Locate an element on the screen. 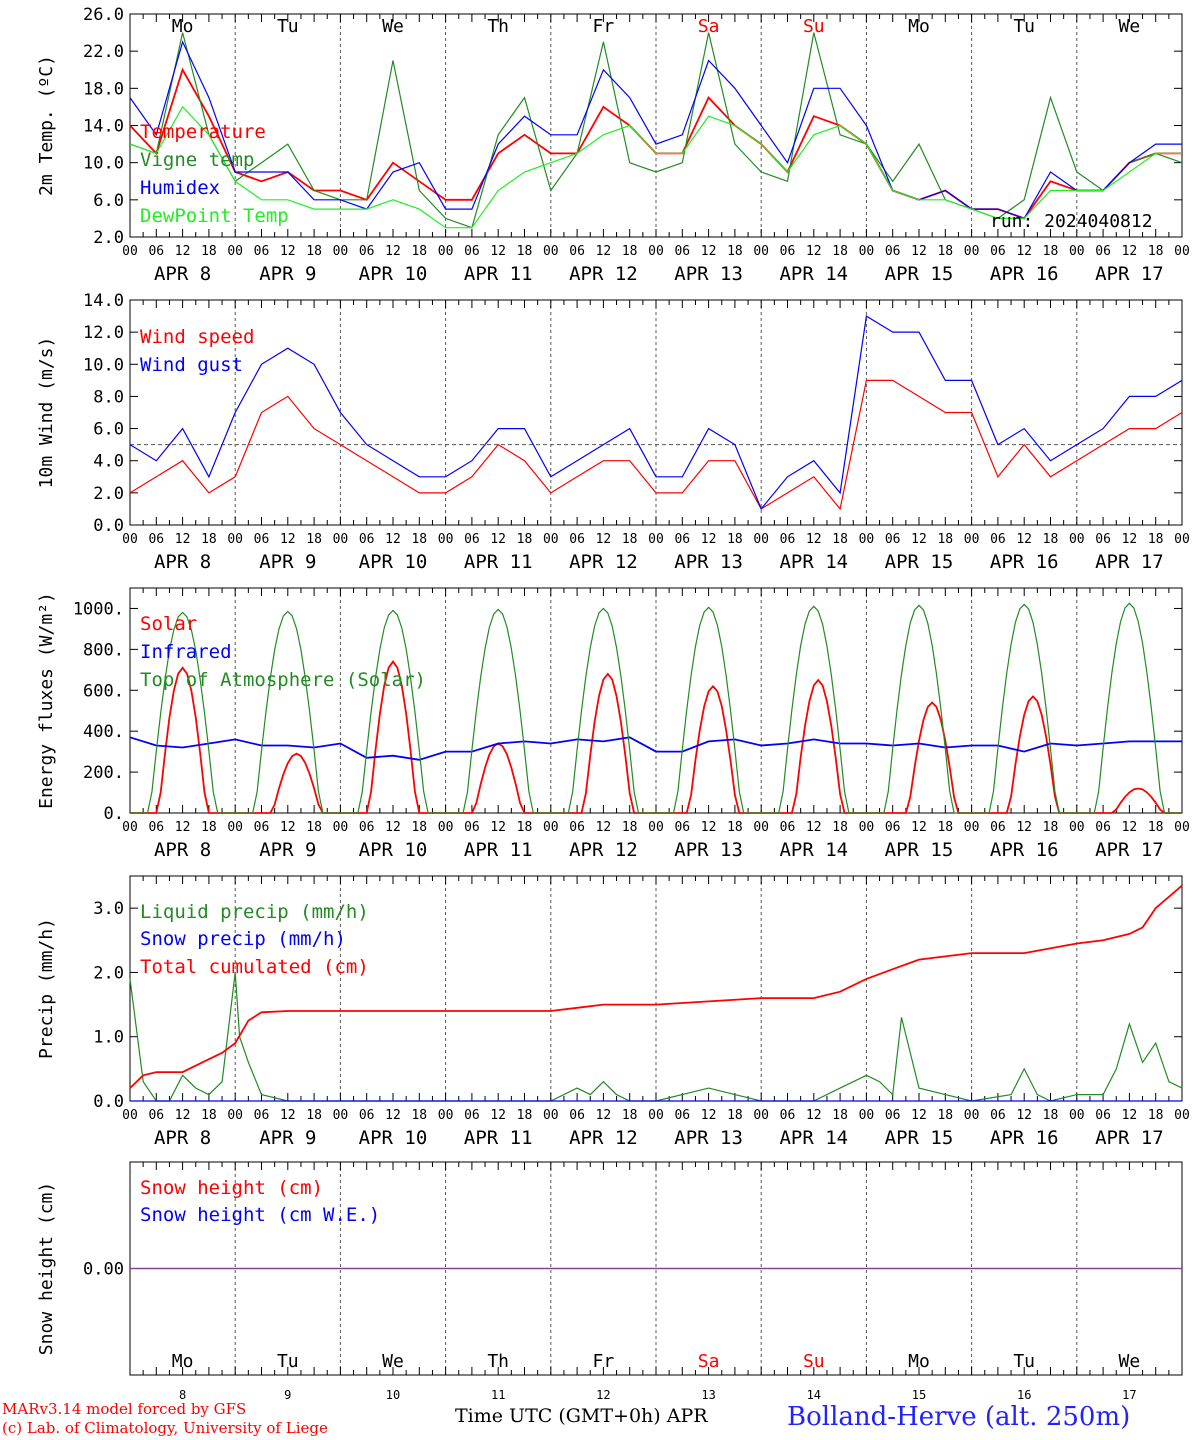 The image size is (1194, 1440). day-number: 17 is located at coordinates (1129, 1395).